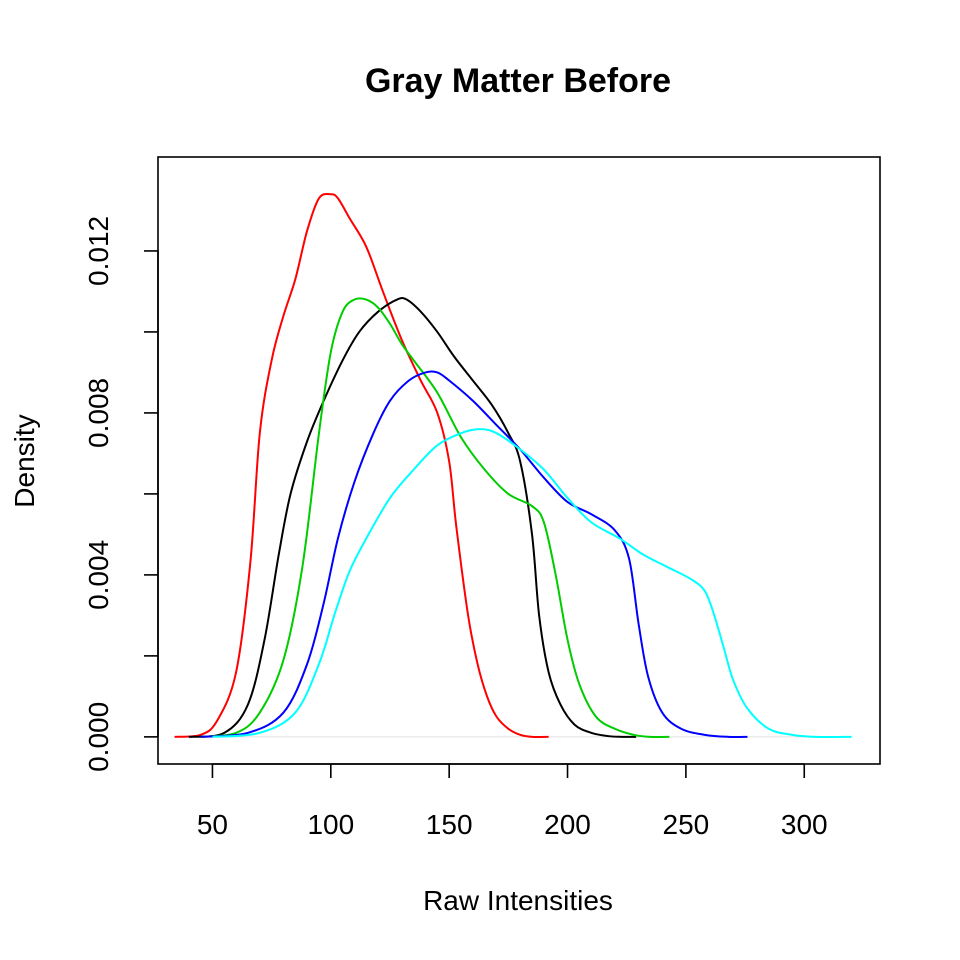 The height and width of the screenshot is (960, 960). I want to click on x-tick-label: 300, so click(804, 824).